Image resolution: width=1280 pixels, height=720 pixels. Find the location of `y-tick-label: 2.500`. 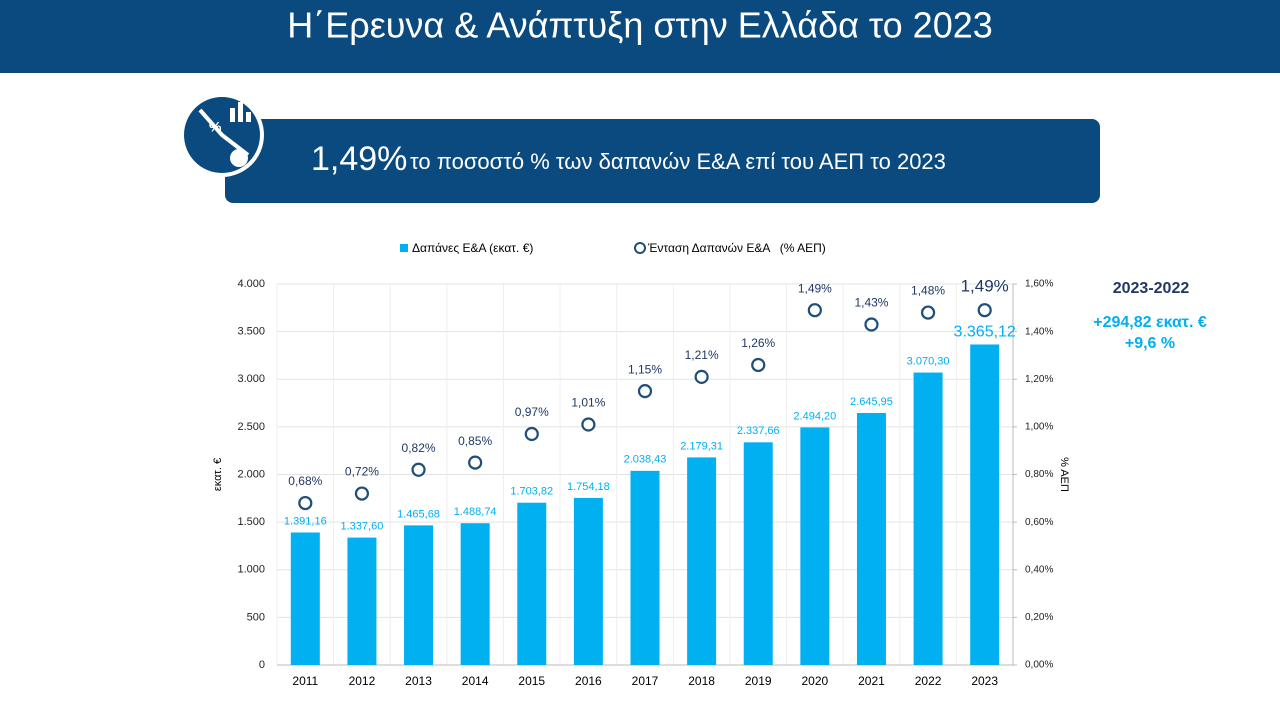

y-tick-label: 2.500 is located at coordinates (251, 427).